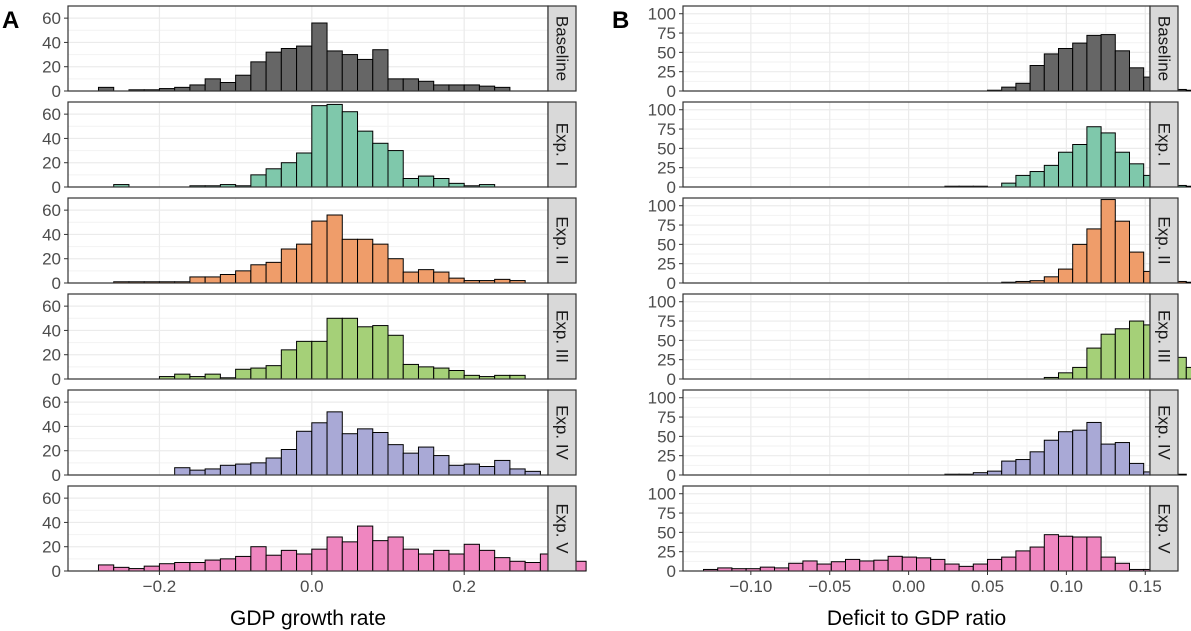  Describe the element at coordinates (562, 528) in the screenshot. I see `strip-label: Exp. V` at that location.